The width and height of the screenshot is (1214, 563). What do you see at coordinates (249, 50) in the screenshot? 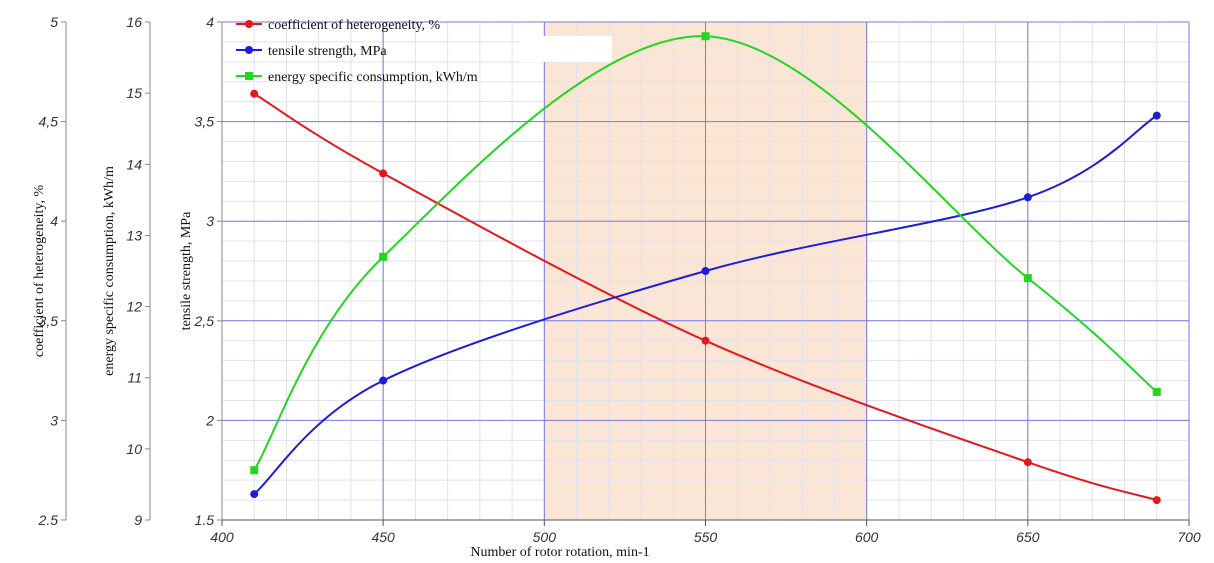
I see `legend-marker-tensile` at bounding box center [249, 50].